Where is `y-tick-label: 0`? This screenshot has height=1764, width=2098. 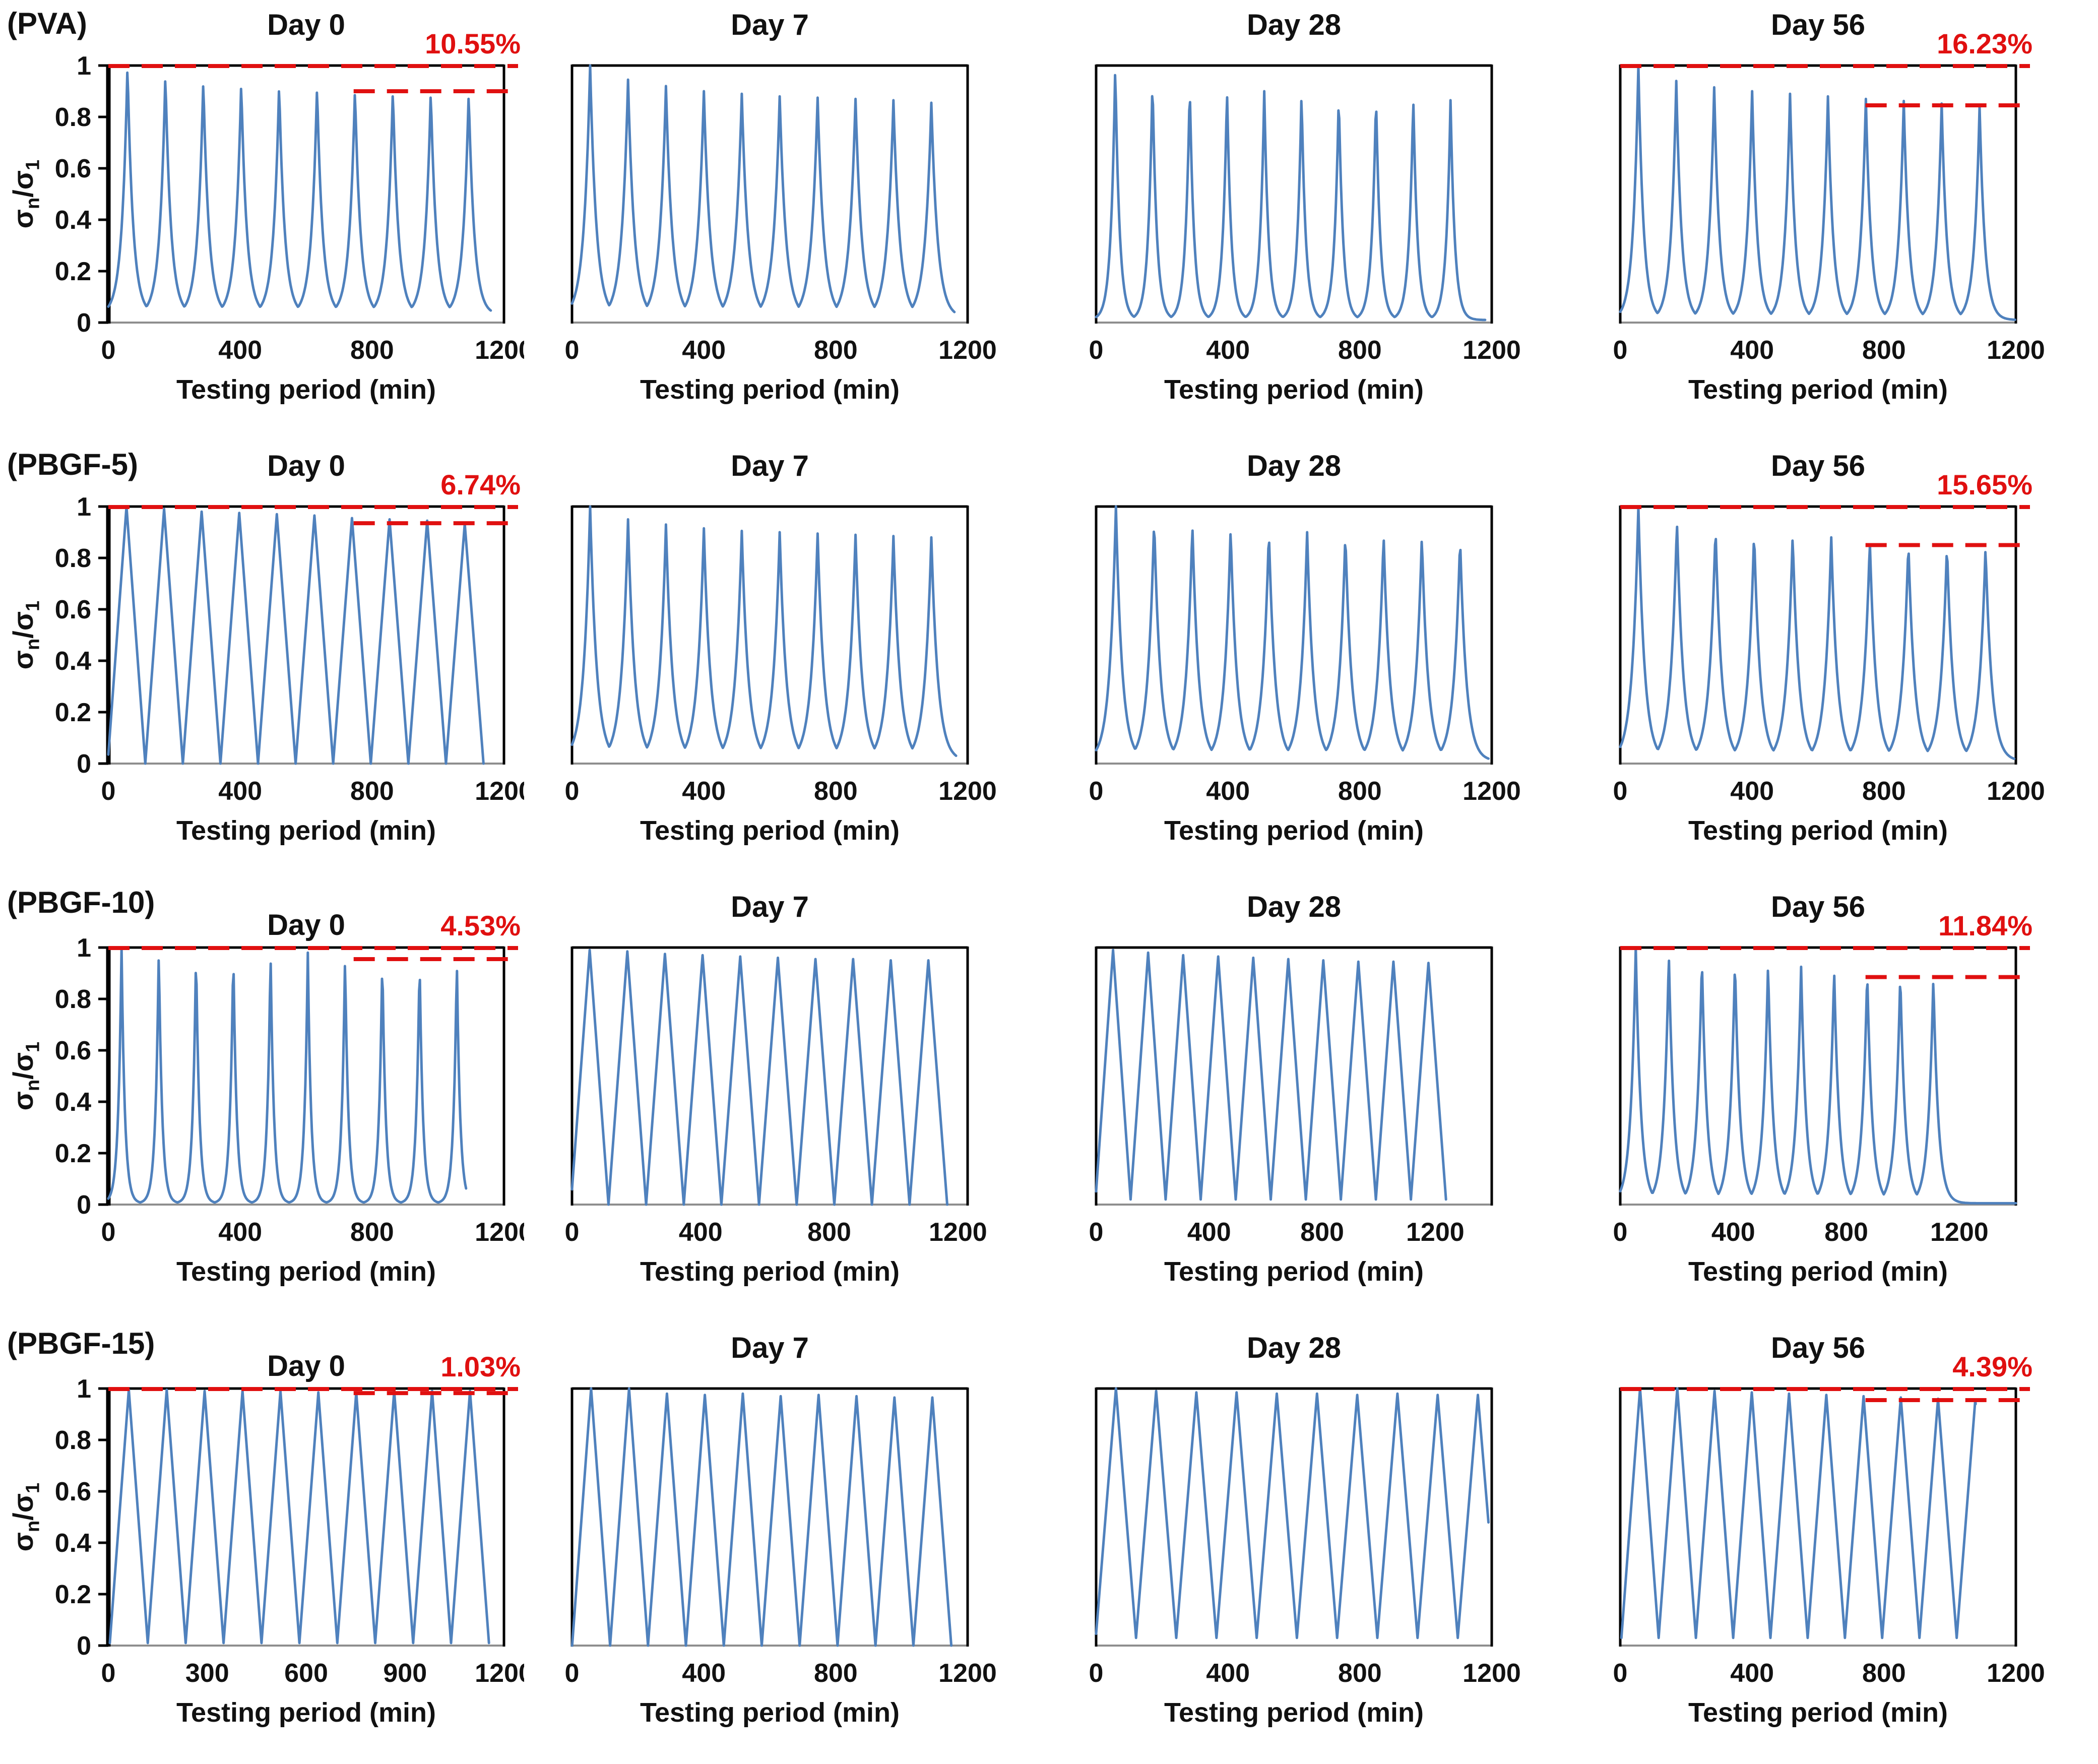
y-tick-label: 0 is located at coordinates (84, 1205).